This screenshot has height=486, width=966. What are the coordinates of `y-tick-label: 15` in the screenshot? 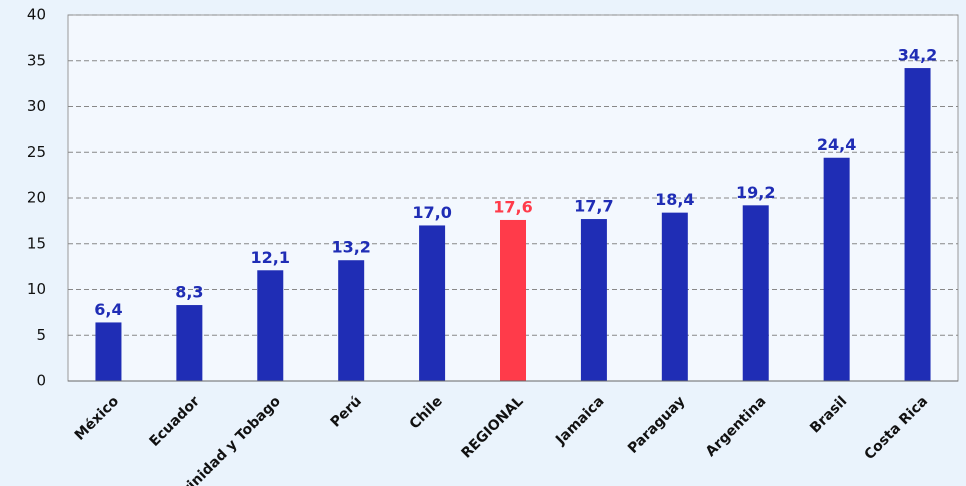 It's located at (36, 243).